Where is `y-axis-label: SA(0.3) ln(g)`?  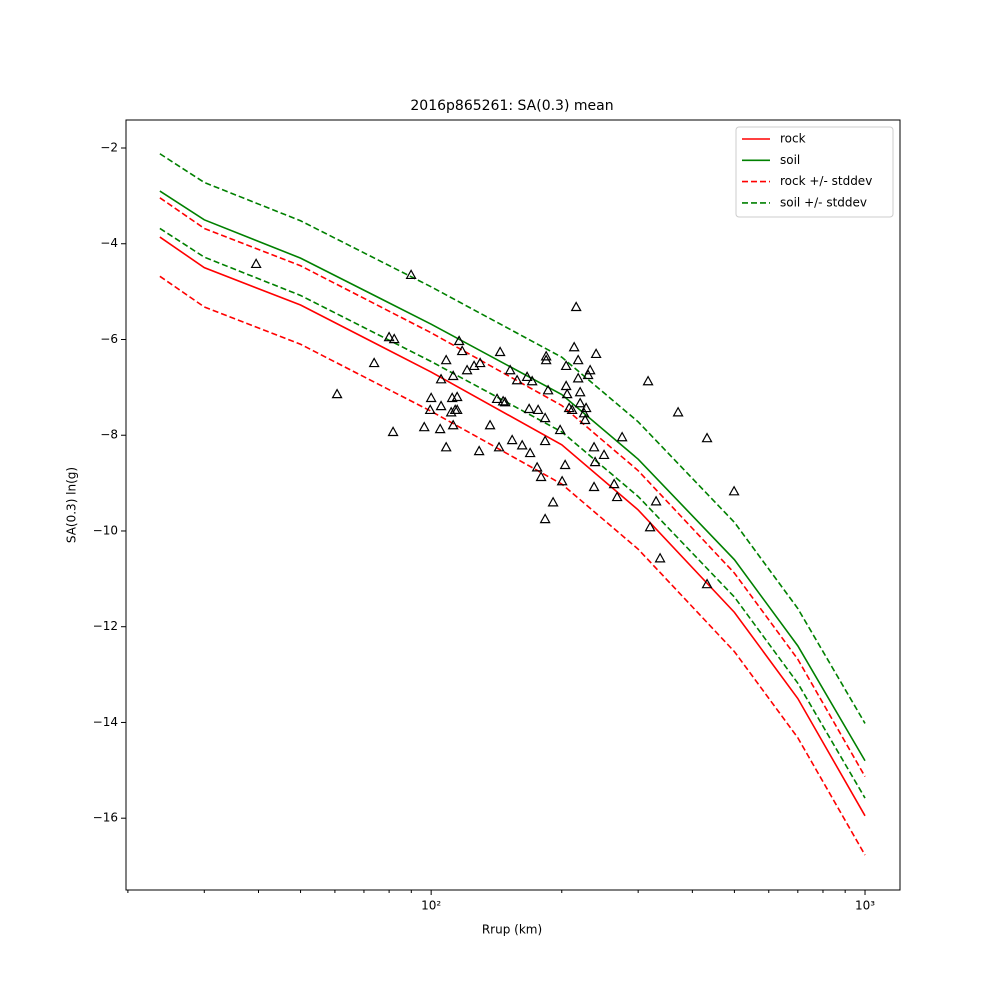 y-axis-label: SA(0.3) ln(g) is located at coordinates (72, 505).